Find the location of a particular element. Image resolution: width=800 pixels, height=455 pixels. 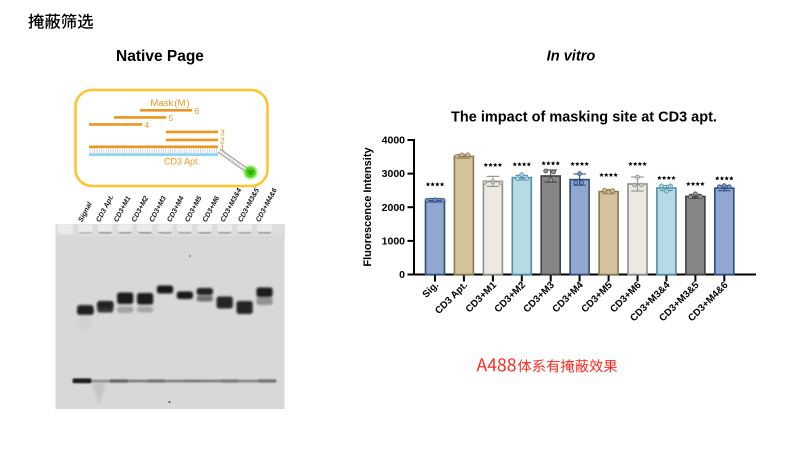

svg-text: CD3 Apt. is located at coordinates (182, 162).